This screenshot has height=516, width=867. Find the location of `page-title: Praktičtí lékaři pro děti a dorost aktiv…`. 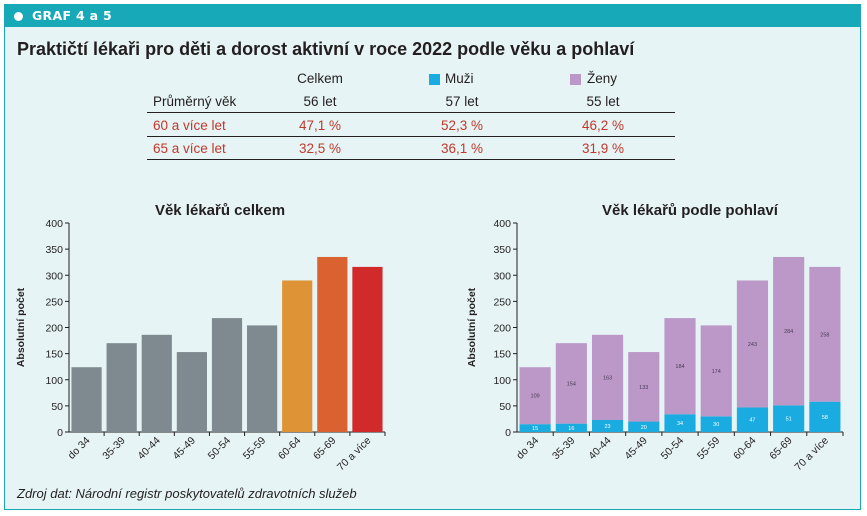

page-title: Praktičtí lékaři pro děti a dorost aktiv… is located at coordinates (326, 49).